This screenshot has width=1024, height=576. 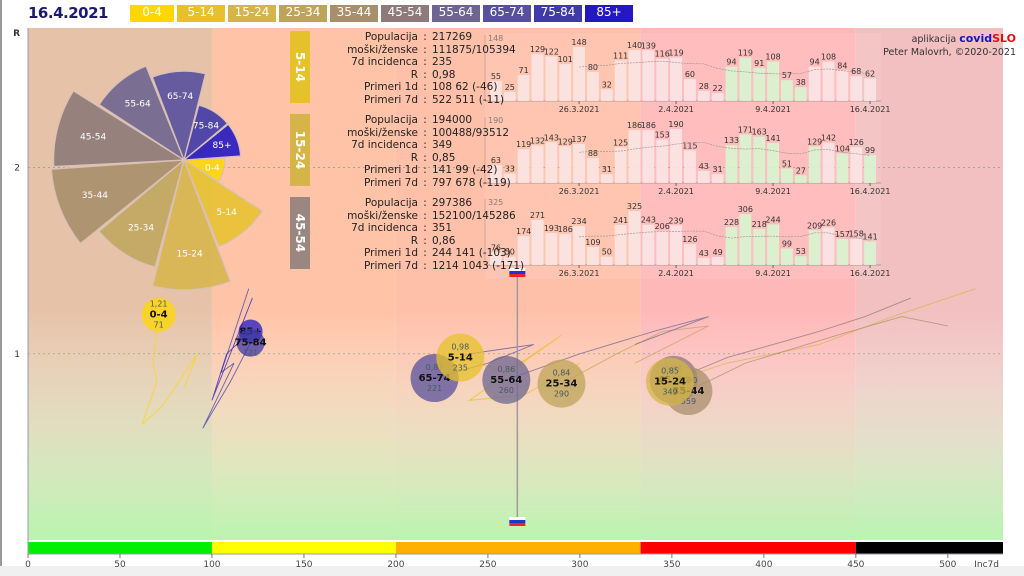 I want to click on legend-item: 85+, so click(x=609, y=13).